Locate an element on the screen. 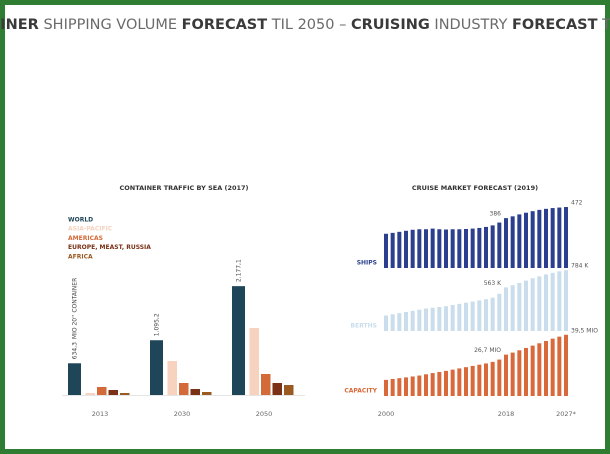  value-label: 2.177,1 is located at coordinates (238, 270).